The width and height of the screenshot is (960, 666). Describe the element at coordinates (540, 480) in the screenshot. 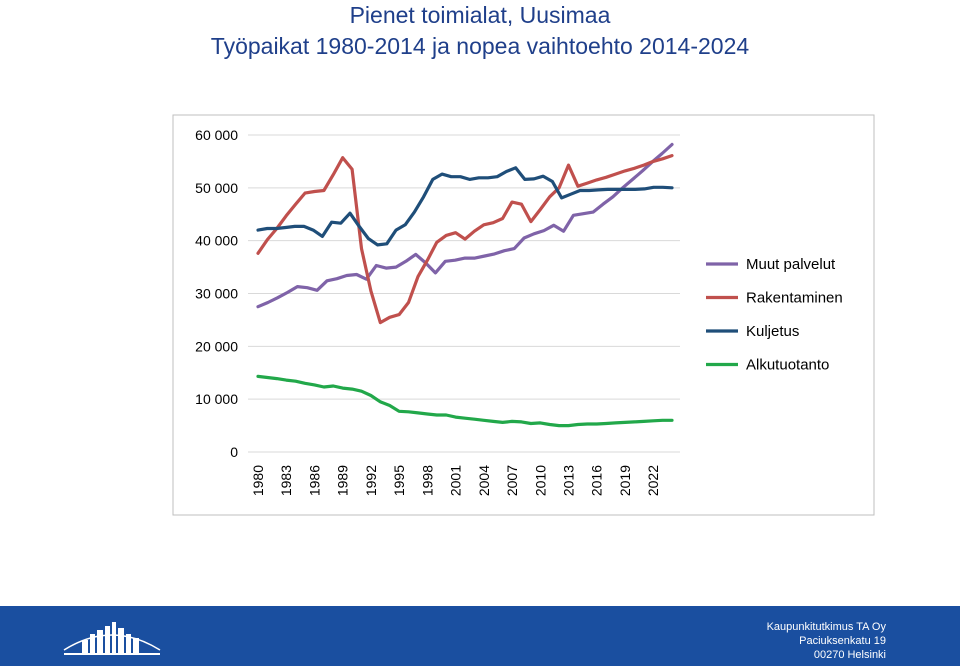

I see `x-tick-label: 2010` at that location.